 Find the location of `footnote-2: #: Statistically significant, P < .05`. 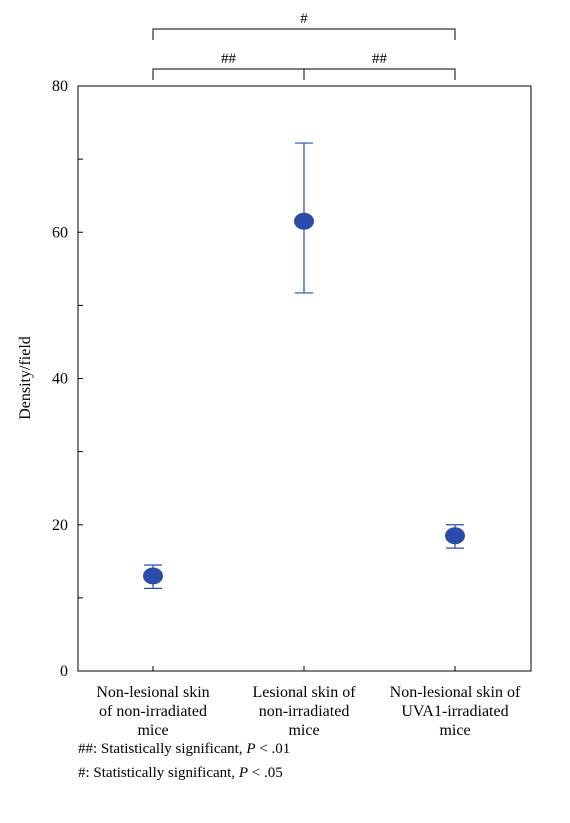

footnote-2: #: Statistically significant, P < .05 is located at coordinates (180, 773).